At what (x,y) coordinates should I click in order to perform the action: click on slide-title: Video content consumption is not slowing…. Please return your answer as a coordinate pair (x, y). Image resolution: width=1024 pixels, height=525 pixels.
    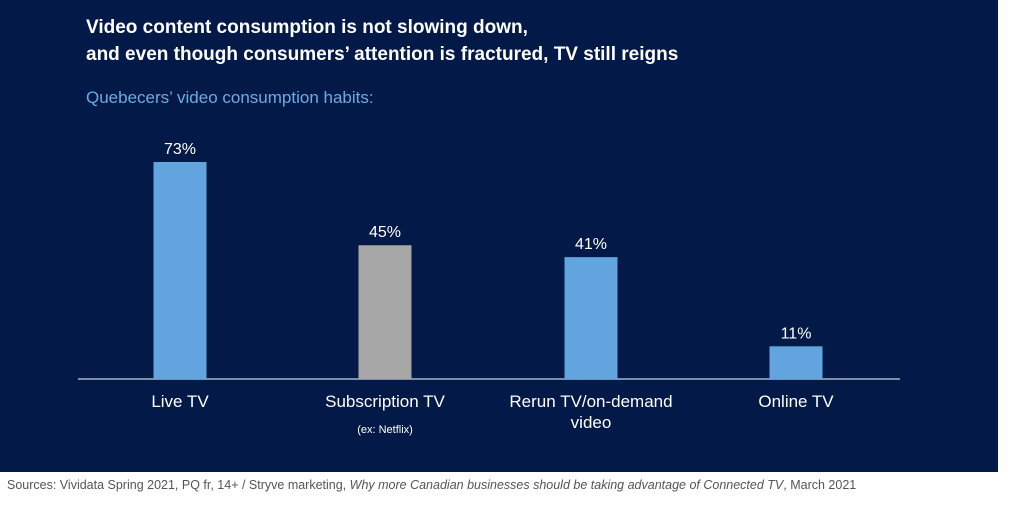
    Looking at the image, I should click on (536, 41).